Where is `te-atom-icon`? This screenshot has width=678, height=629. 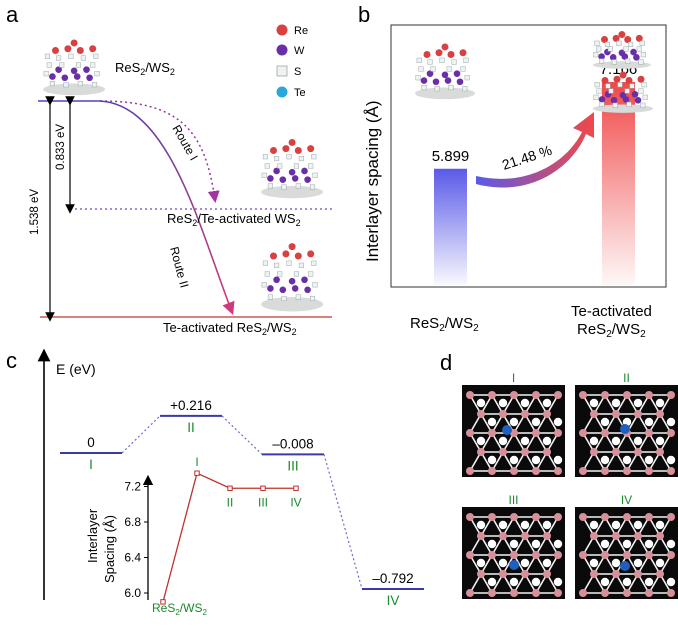
te-atom-icon is located at coordinates (507, 430).